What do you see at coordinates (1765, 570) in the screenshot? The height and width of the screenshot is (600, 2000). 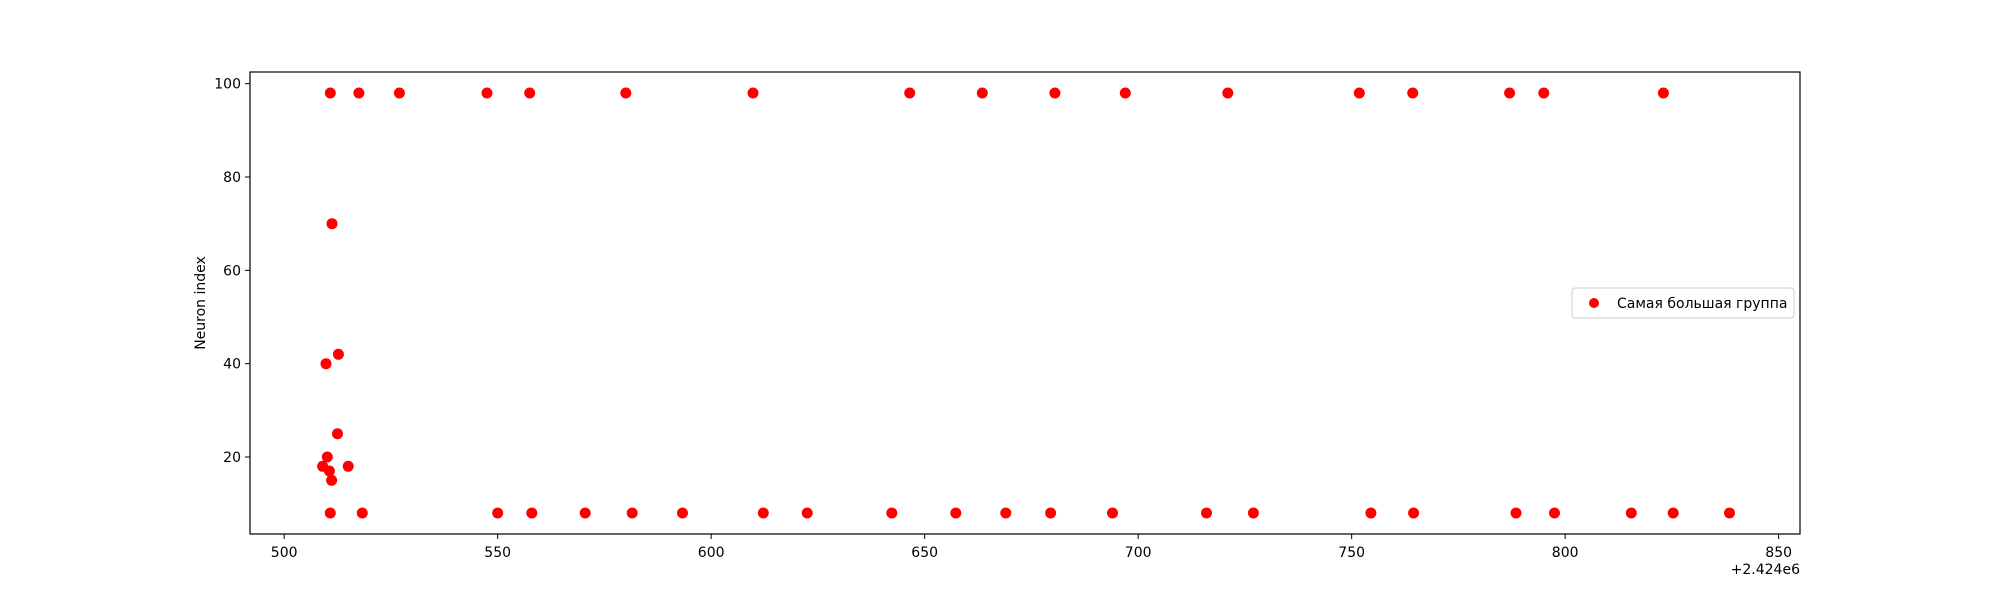 I see `x-axis-offset-text: +2.424e6` at bounding box center [1765, 570].